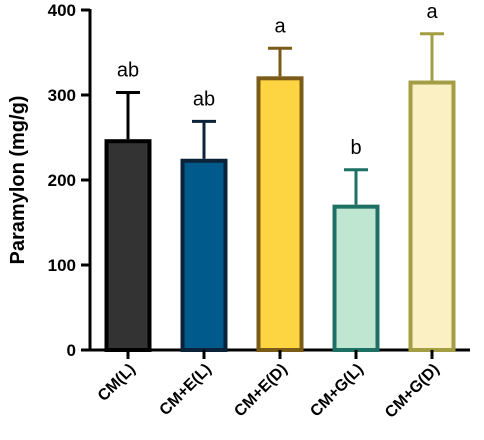 The width and height of the screenshot is (484, 440). I want to click on y-tick-label: 100, so click(62, 265).